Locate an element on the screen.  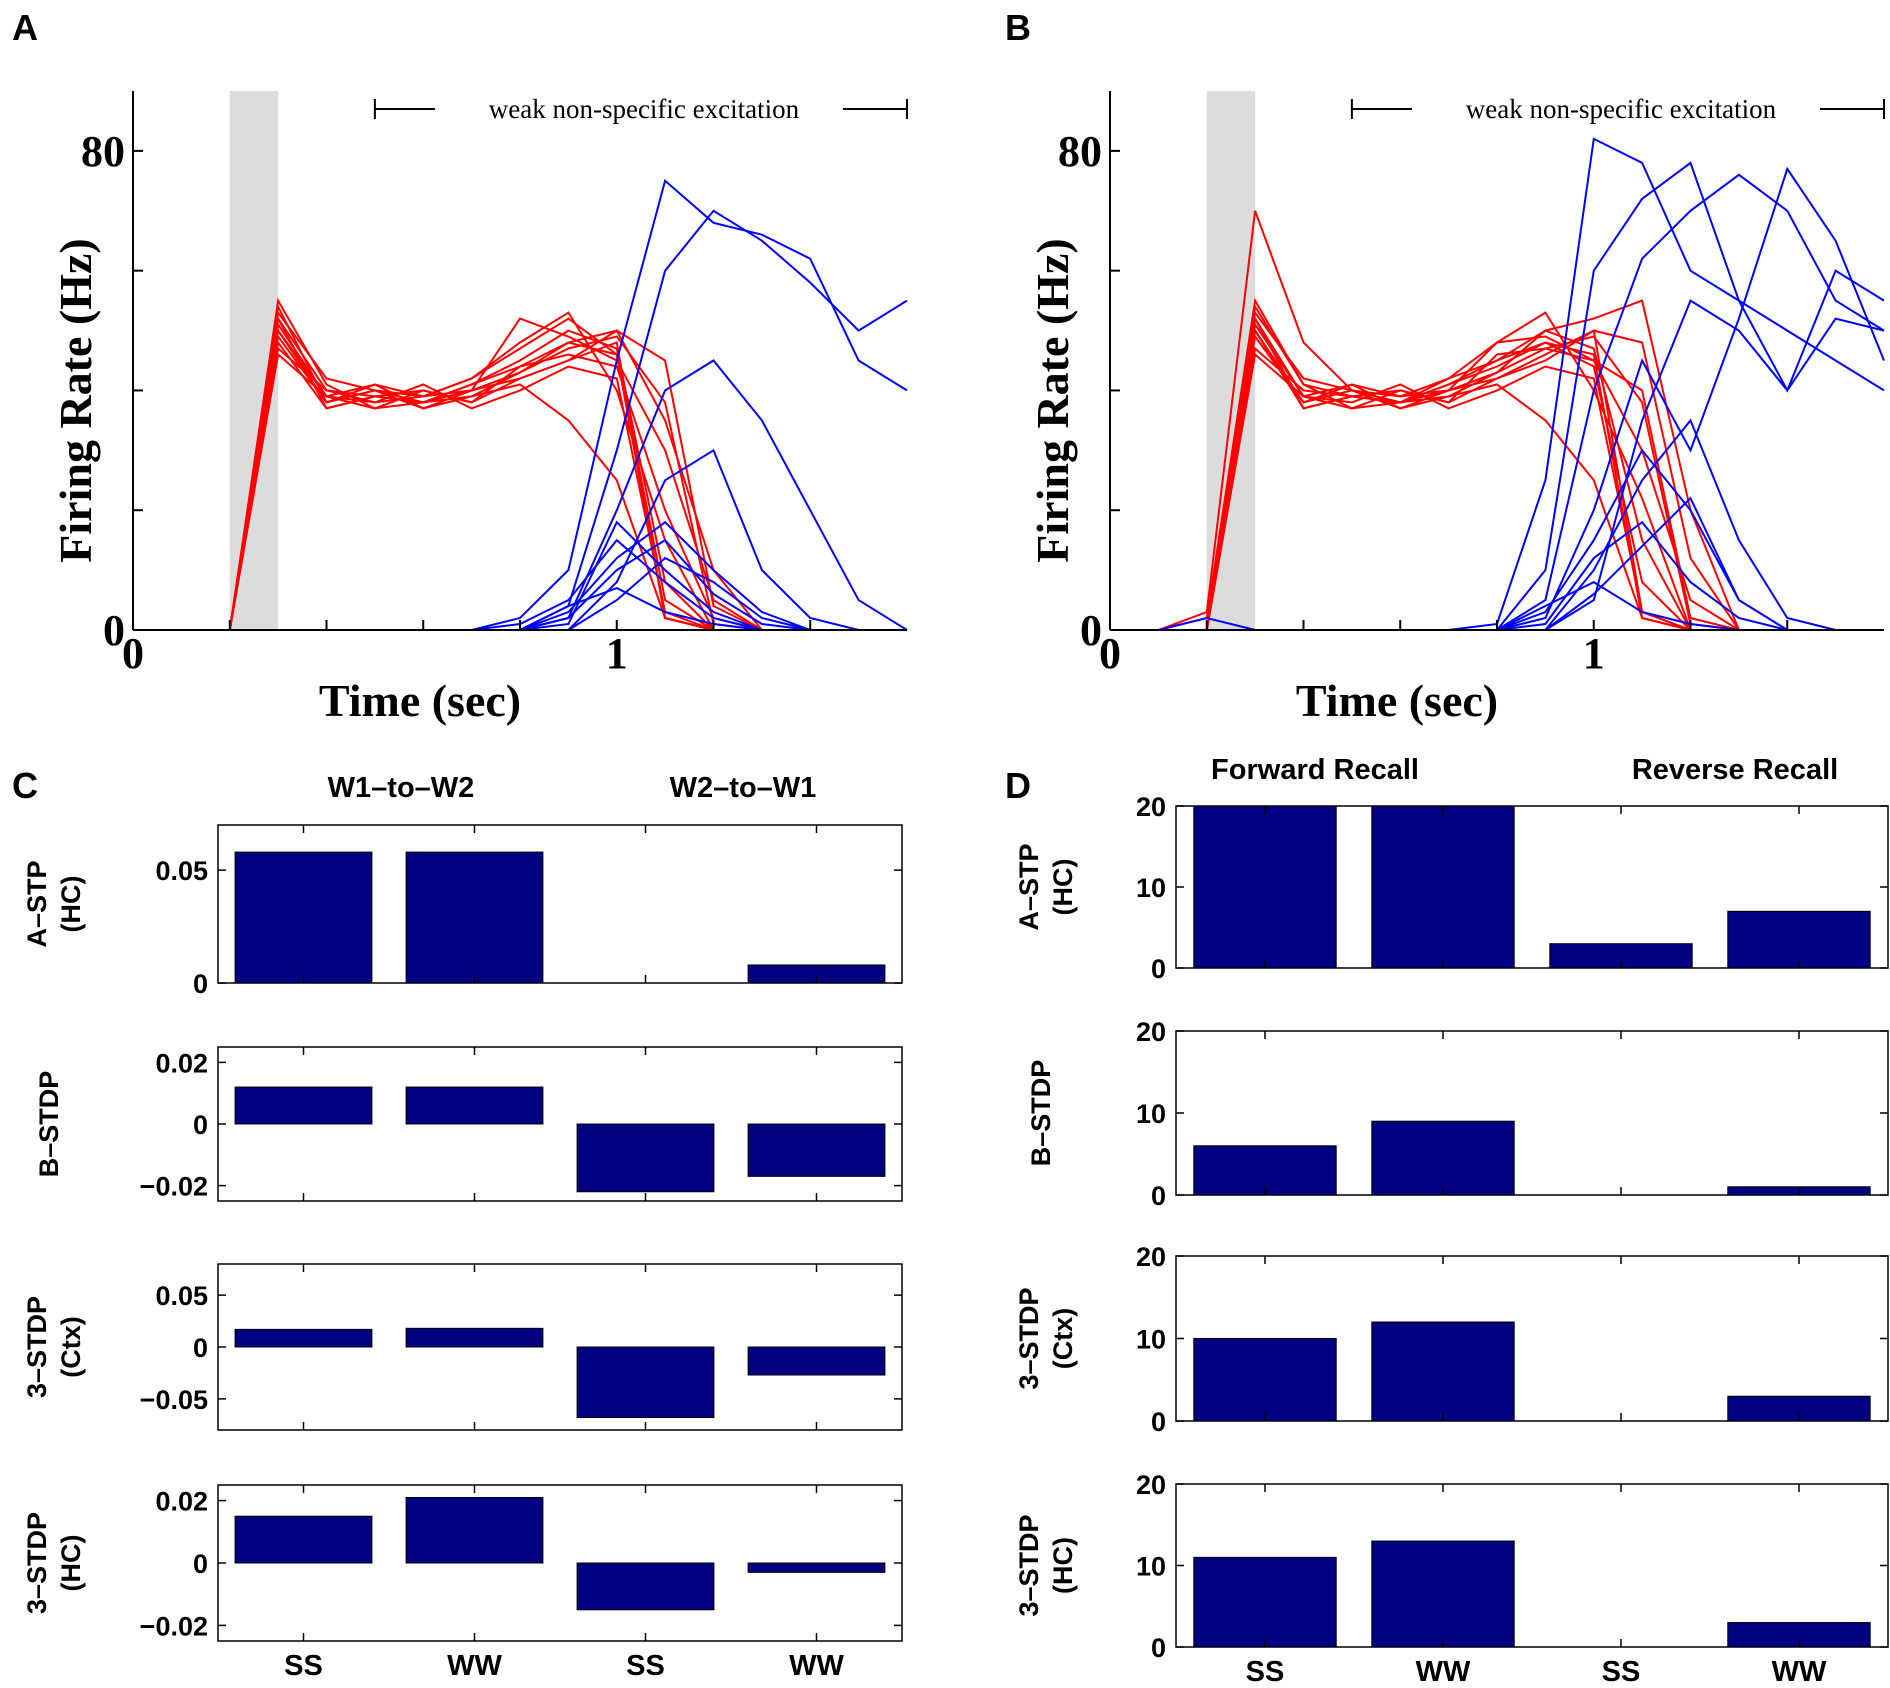
a-xtick-label-0: 0 is located at coordinates (133, 653).